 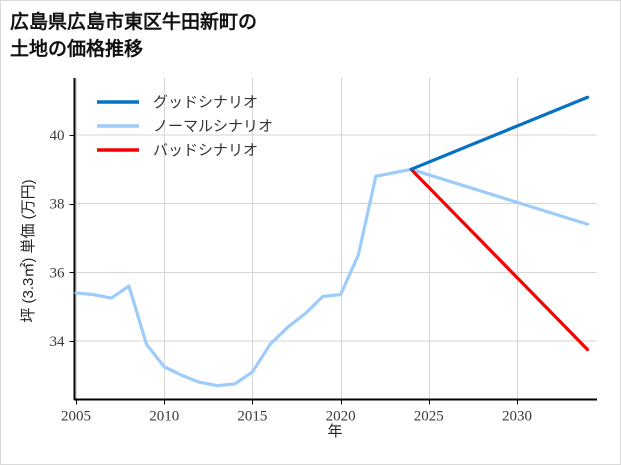 I want to click on x-tick-label: 2020, so click(x=341, y=417).